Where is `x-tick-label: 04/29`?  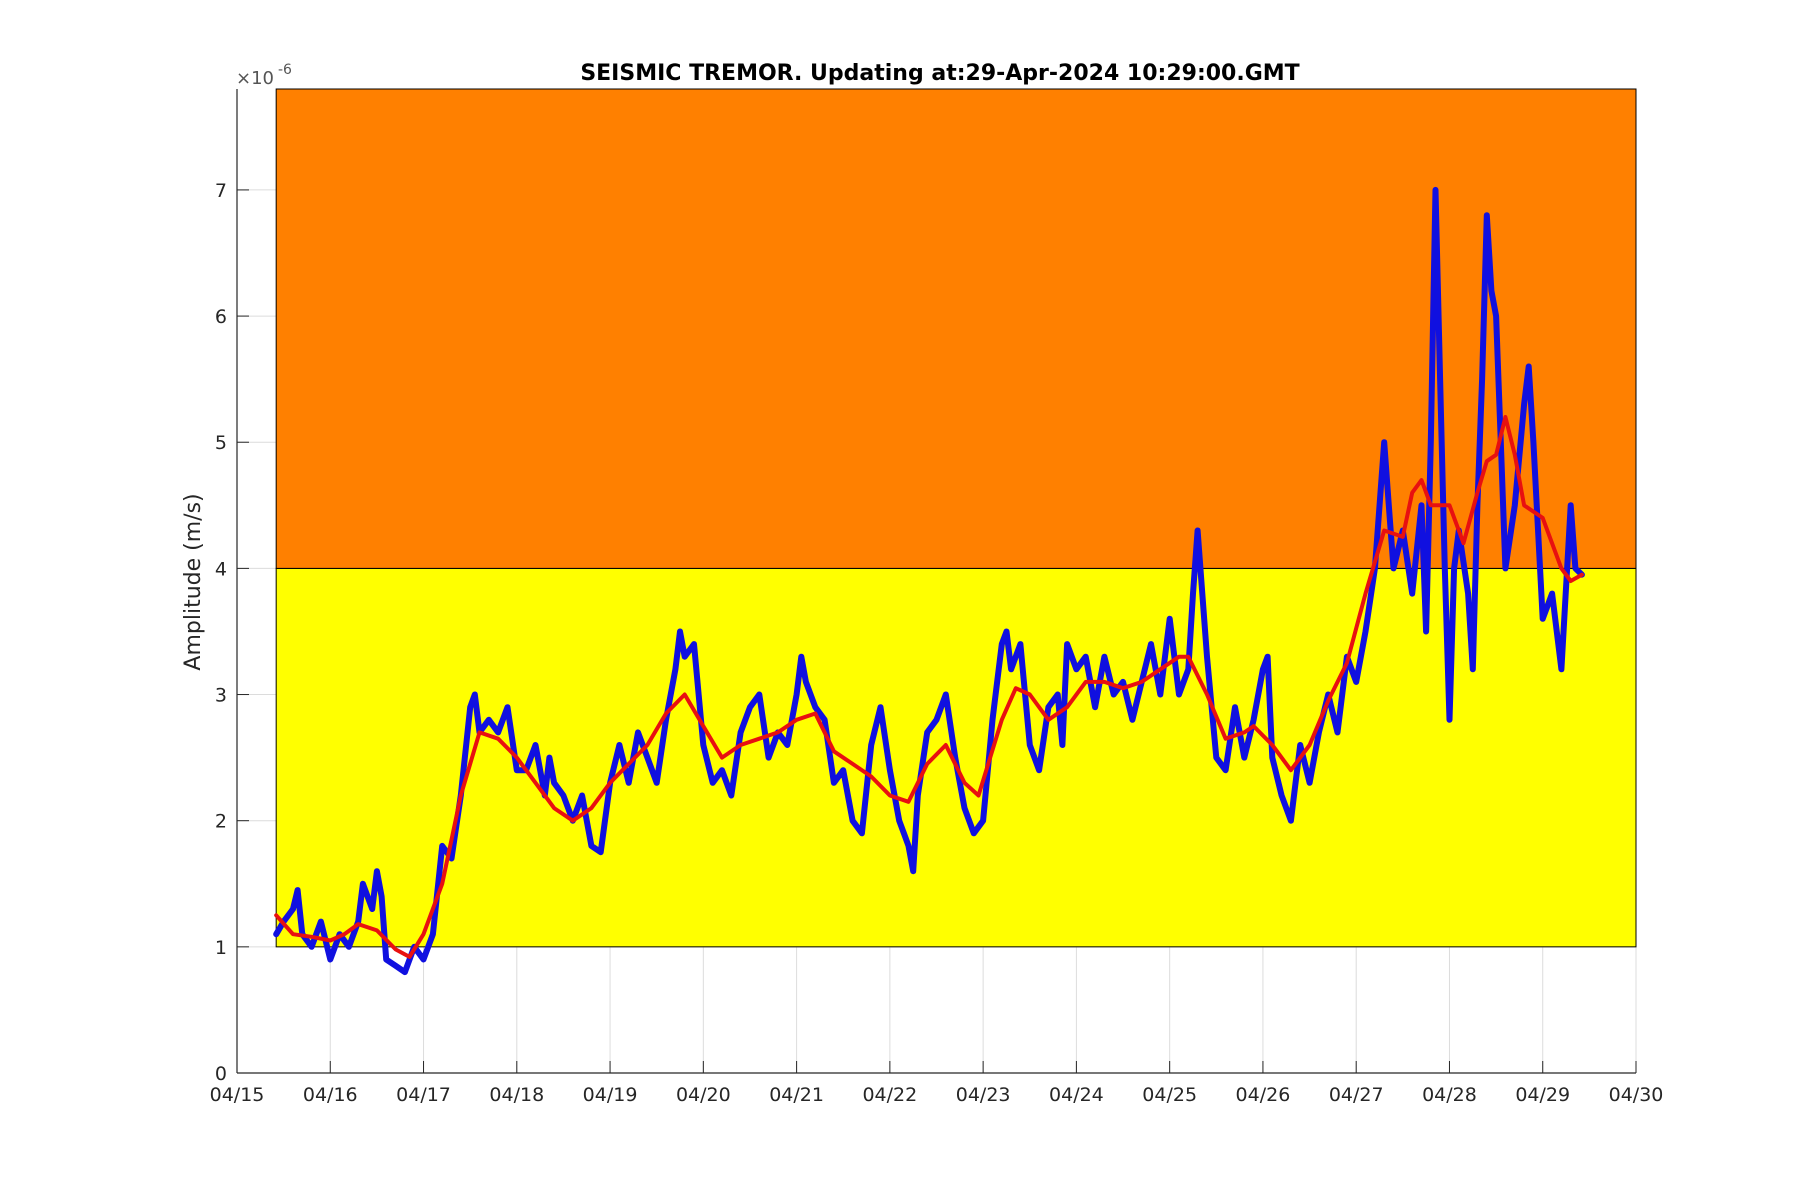 x-tick-label: 04/29 is located at coordinates (1542, 1095).